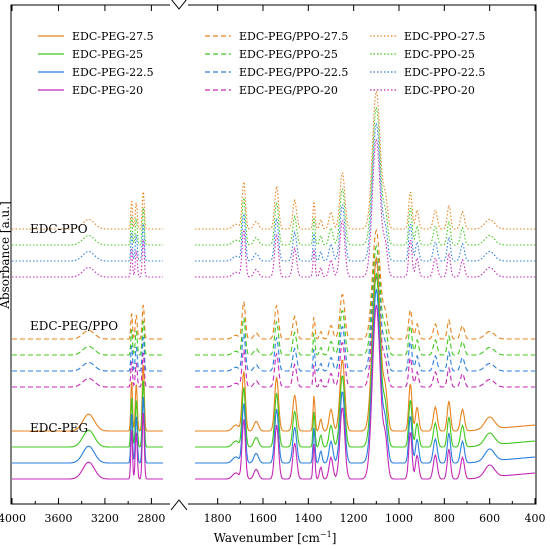 Image resolution: width=550 pixels, height=550 pixels. Describe the element at coordinates (263, 518) in the screenshot. I see `x-tick-label: 1600` at that location.